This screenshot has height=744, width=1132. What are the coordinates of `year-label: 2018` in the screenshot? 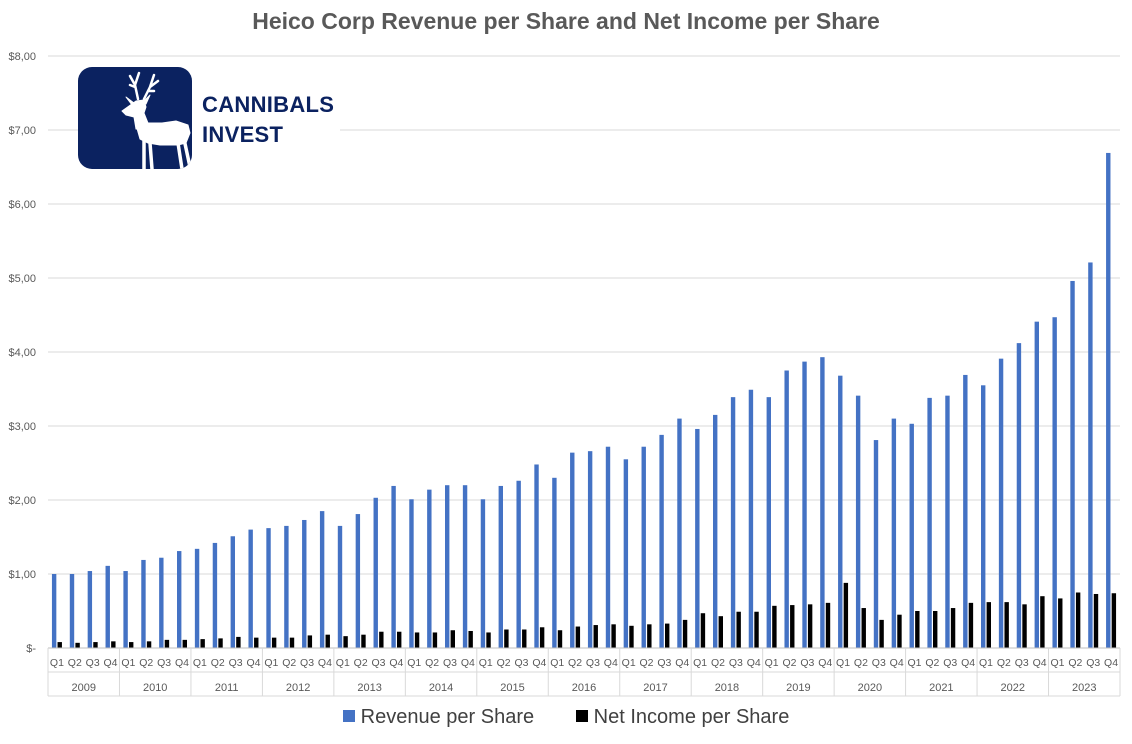 It's located at (727, 688).